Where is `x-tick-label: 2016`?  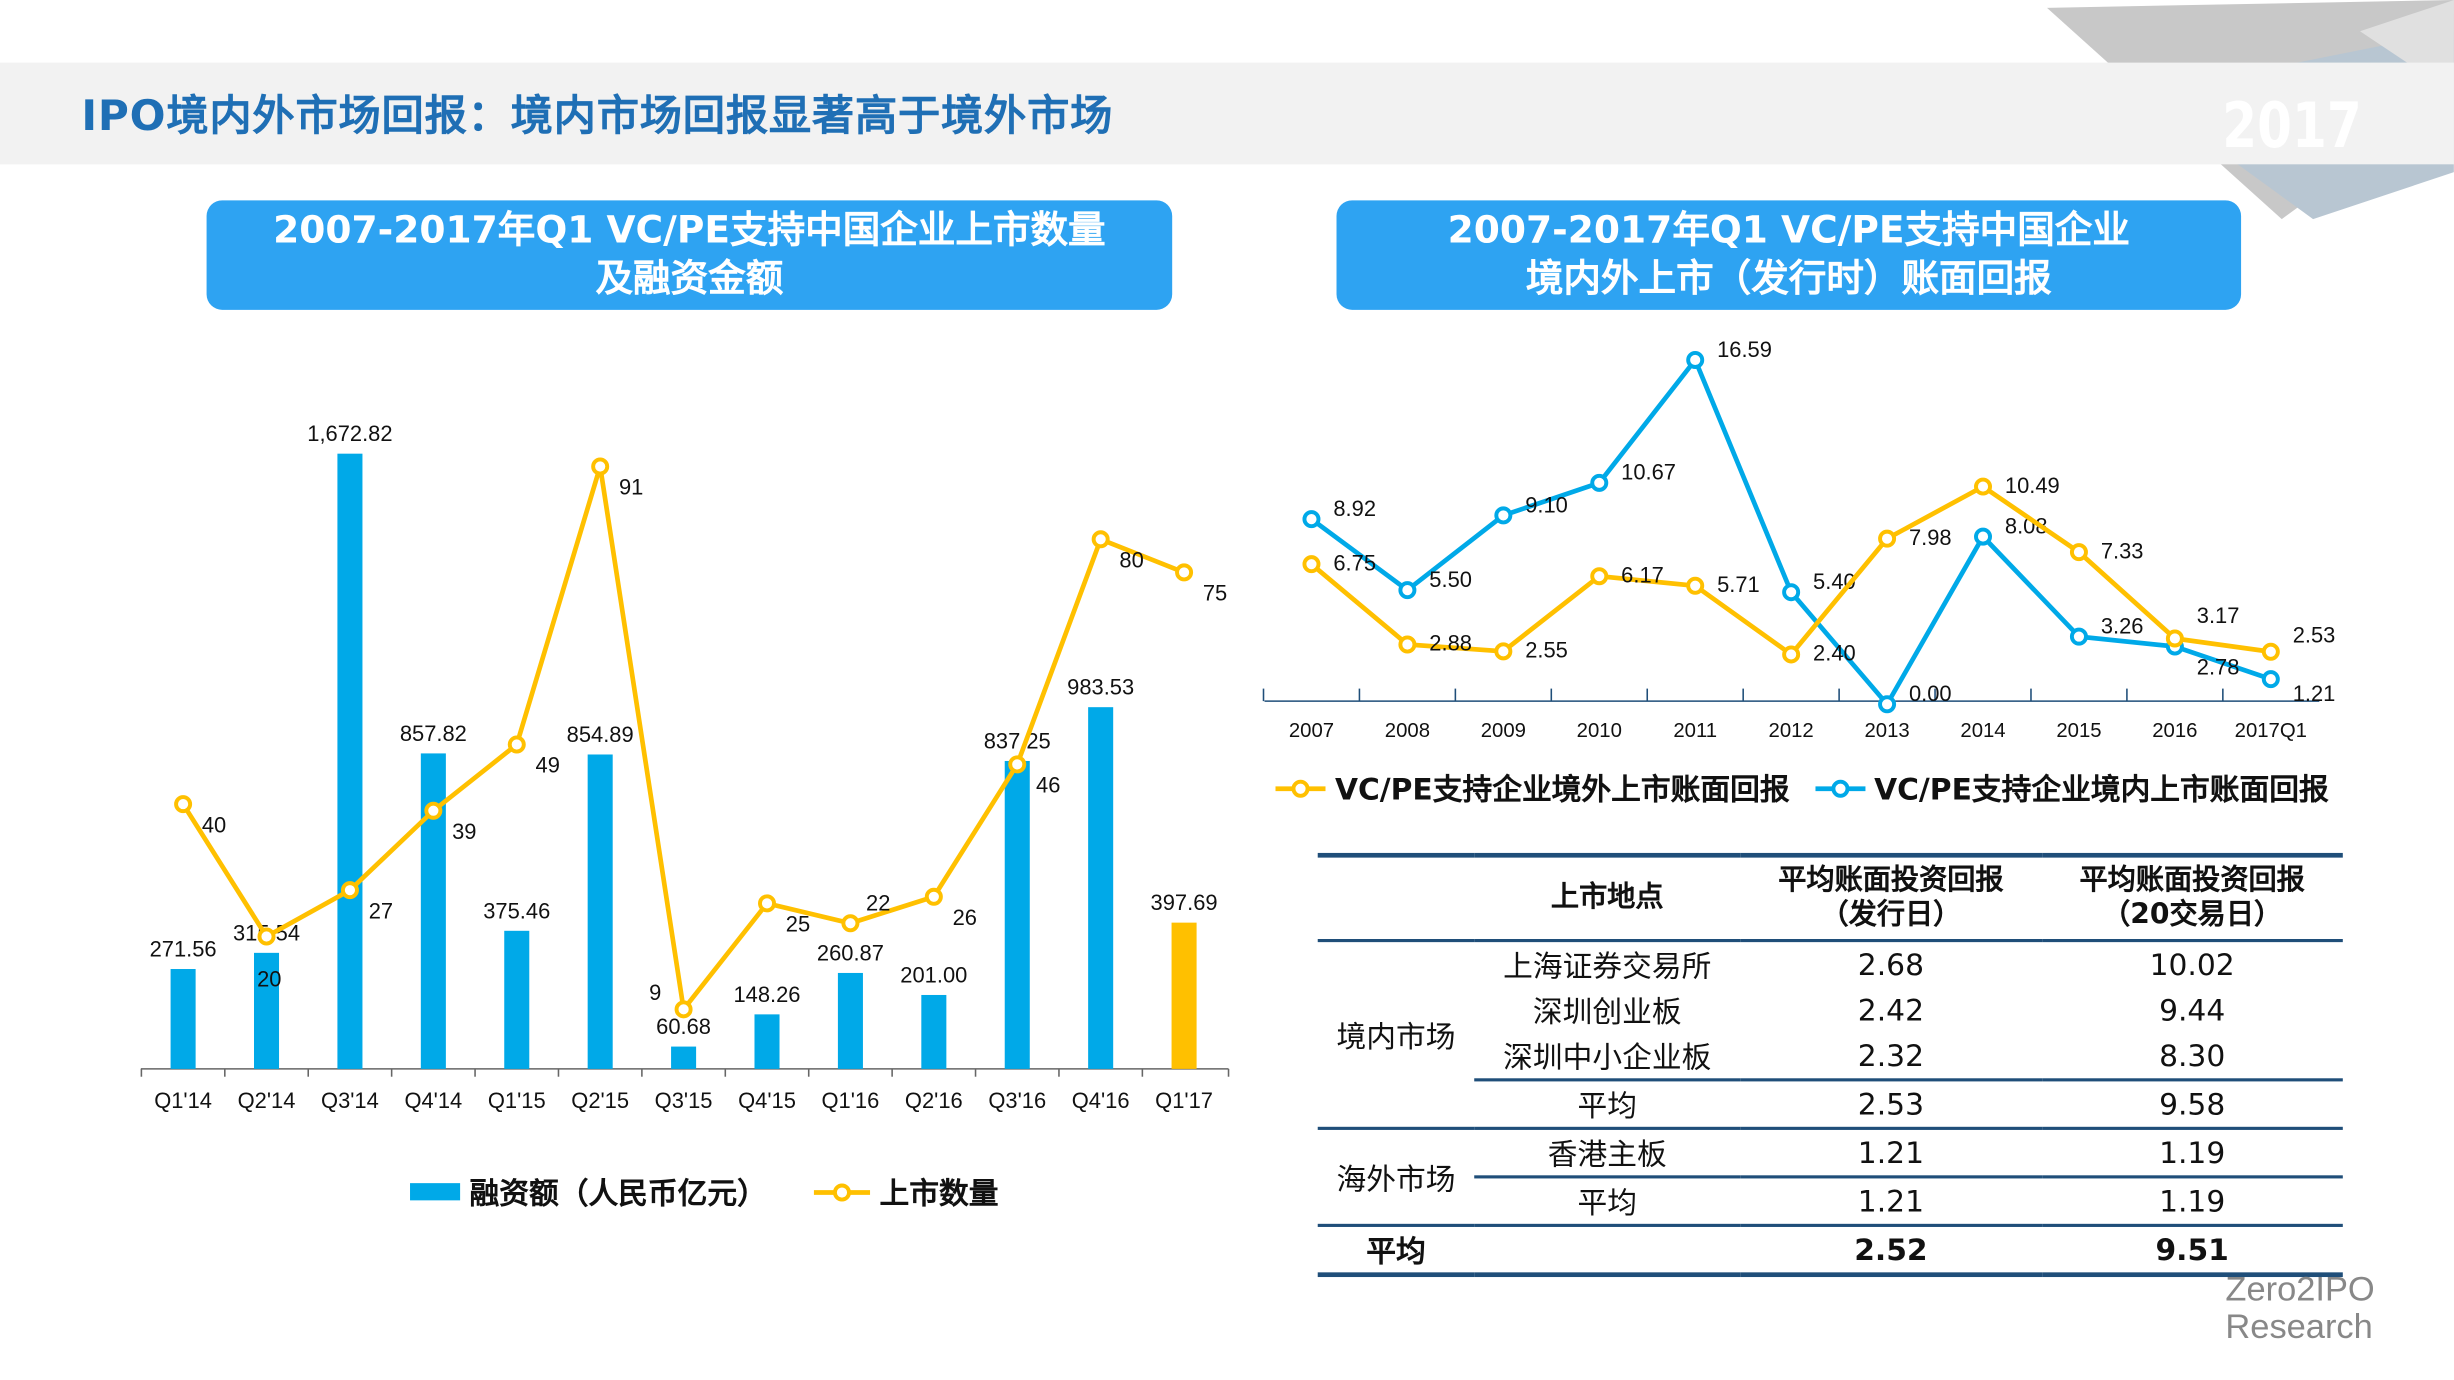 x-tick-label: 2016 is located at coordinates (2174, 731).